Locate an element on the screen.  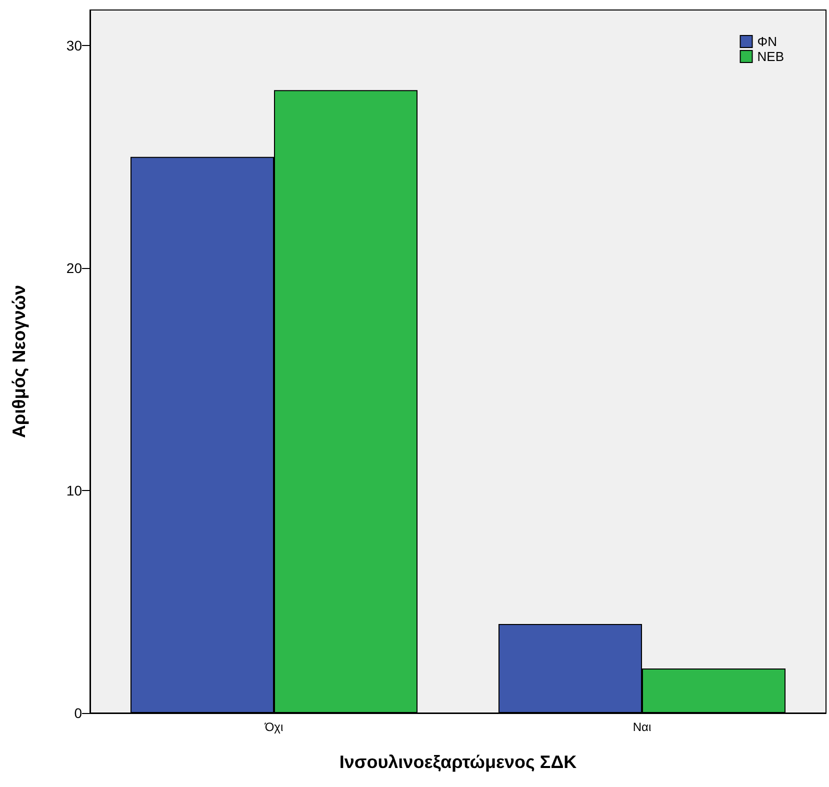
legend-label: ΦΝ is located at coordinates (767, 41).